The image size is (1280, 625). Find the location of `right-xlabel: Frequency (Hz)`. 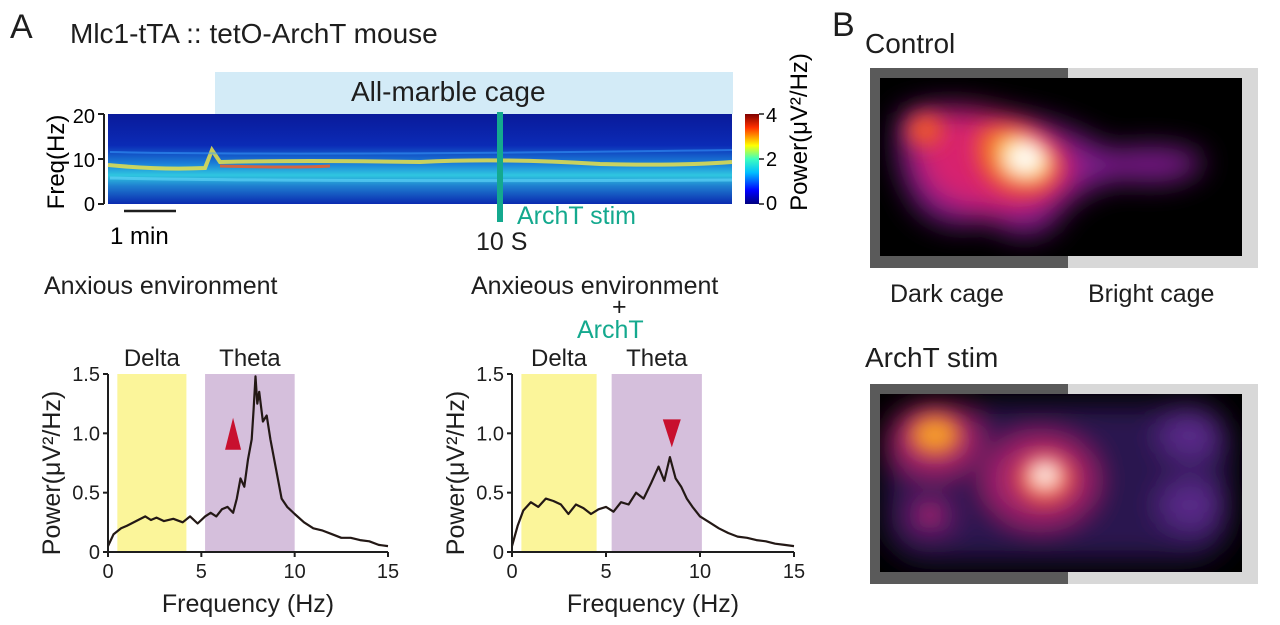

right-xlabel: Frequency (Hz) is located at coordinates (653, 604).